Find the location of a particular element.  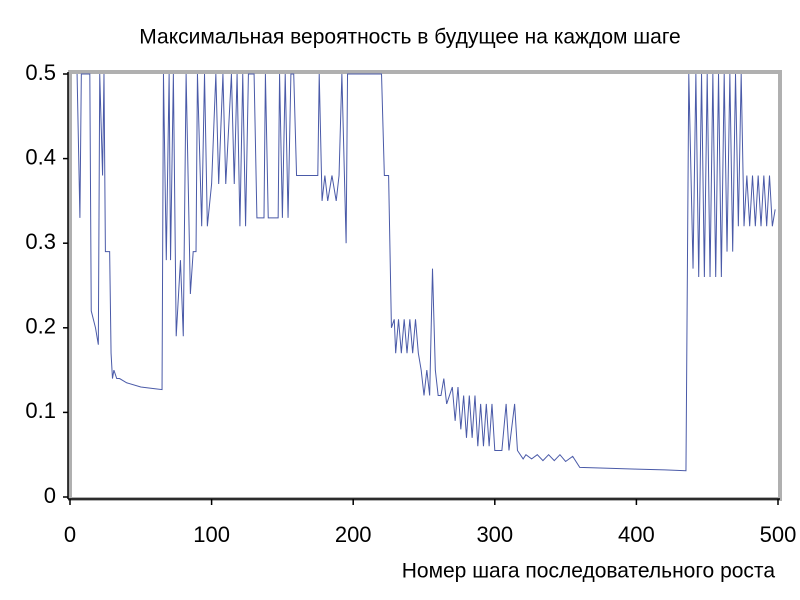

x-tick-label: 500 is located at coordinates (778, 534).